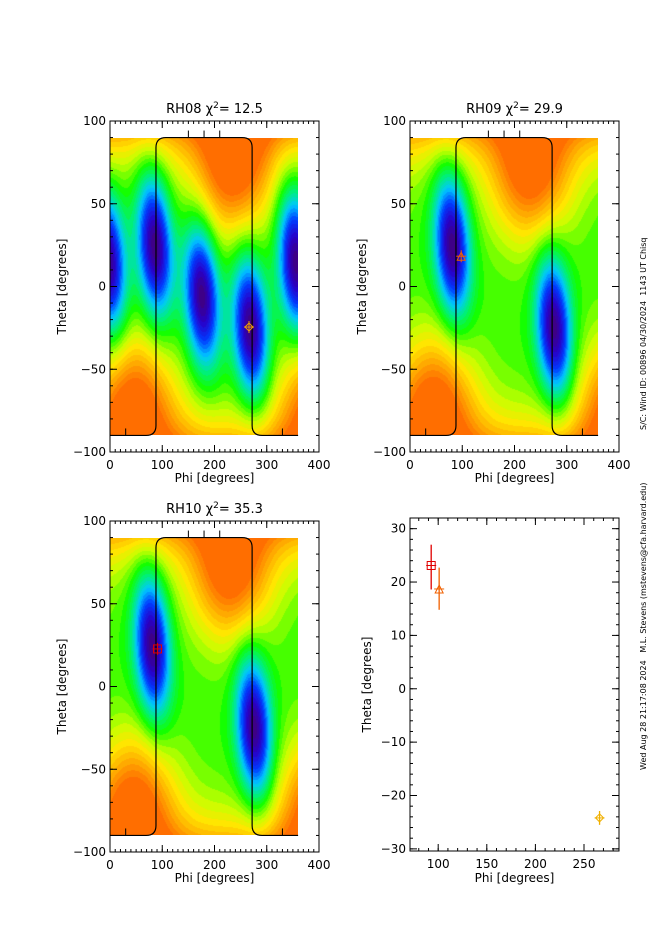 This screenshot has width=661, height=936. Describe the element at coordinates (398, 635) in the screenshot. I see `y-tick-label: 10` at that location.